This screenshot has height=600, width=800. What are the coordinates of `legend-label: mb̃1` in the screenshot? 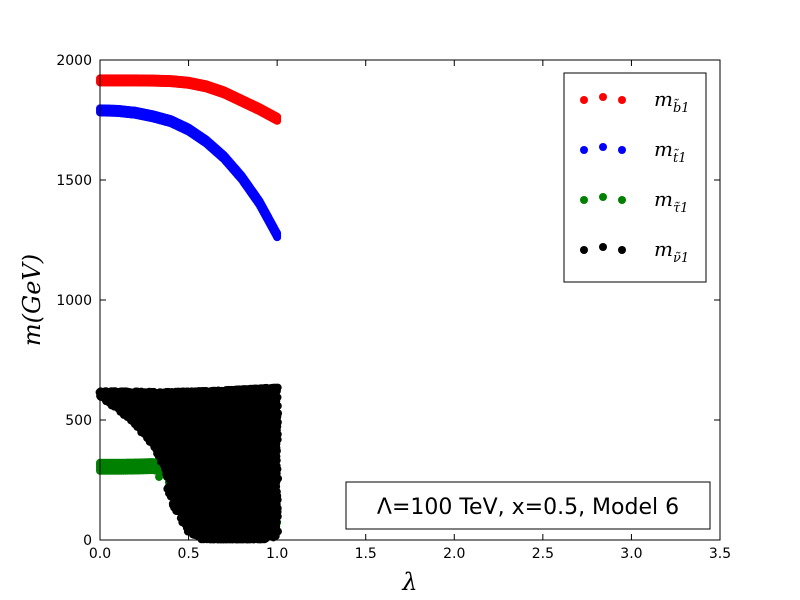 It's located at (672, 101).